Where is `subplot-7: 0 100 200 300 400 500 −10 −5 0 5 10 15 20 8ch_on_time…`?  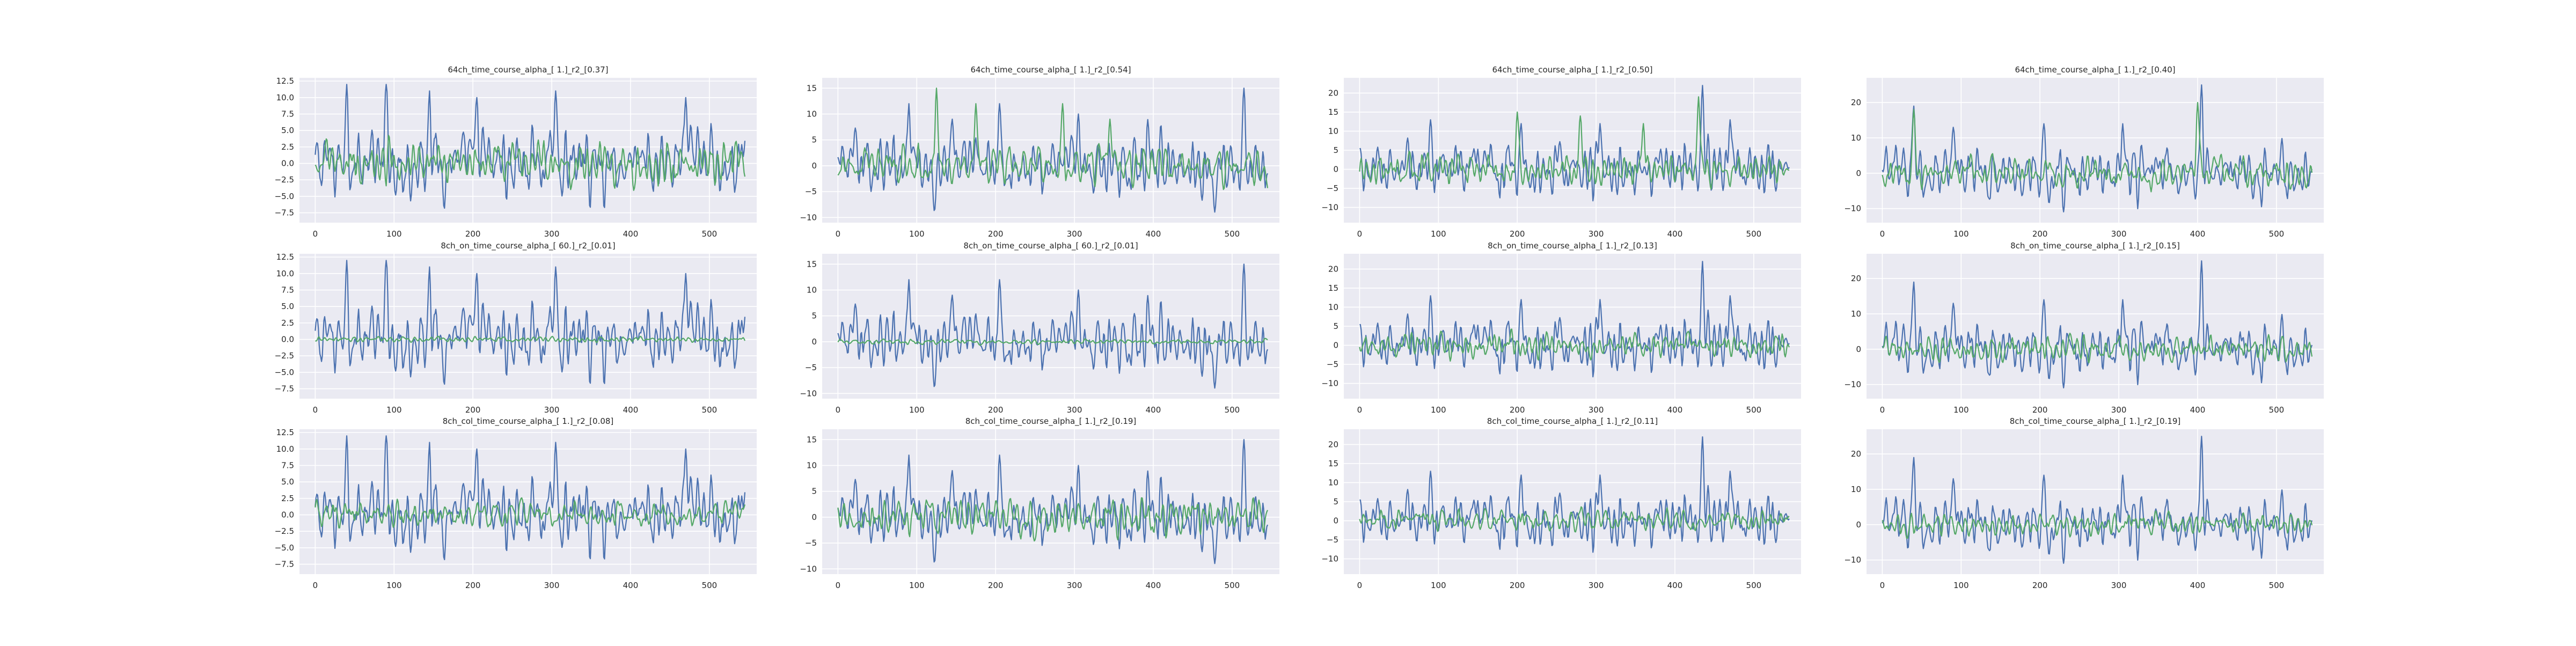 subplot-7: 0 100 200 300 400 500 −10 −5 0 5 10 15 20 8ch_on_time… is located at coordinates (1561, 328).